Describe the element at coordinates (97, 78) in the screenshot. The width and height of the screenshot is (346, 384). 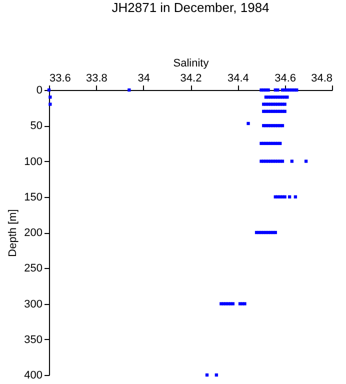
I see `x-tick-label: 33.8` at that location.